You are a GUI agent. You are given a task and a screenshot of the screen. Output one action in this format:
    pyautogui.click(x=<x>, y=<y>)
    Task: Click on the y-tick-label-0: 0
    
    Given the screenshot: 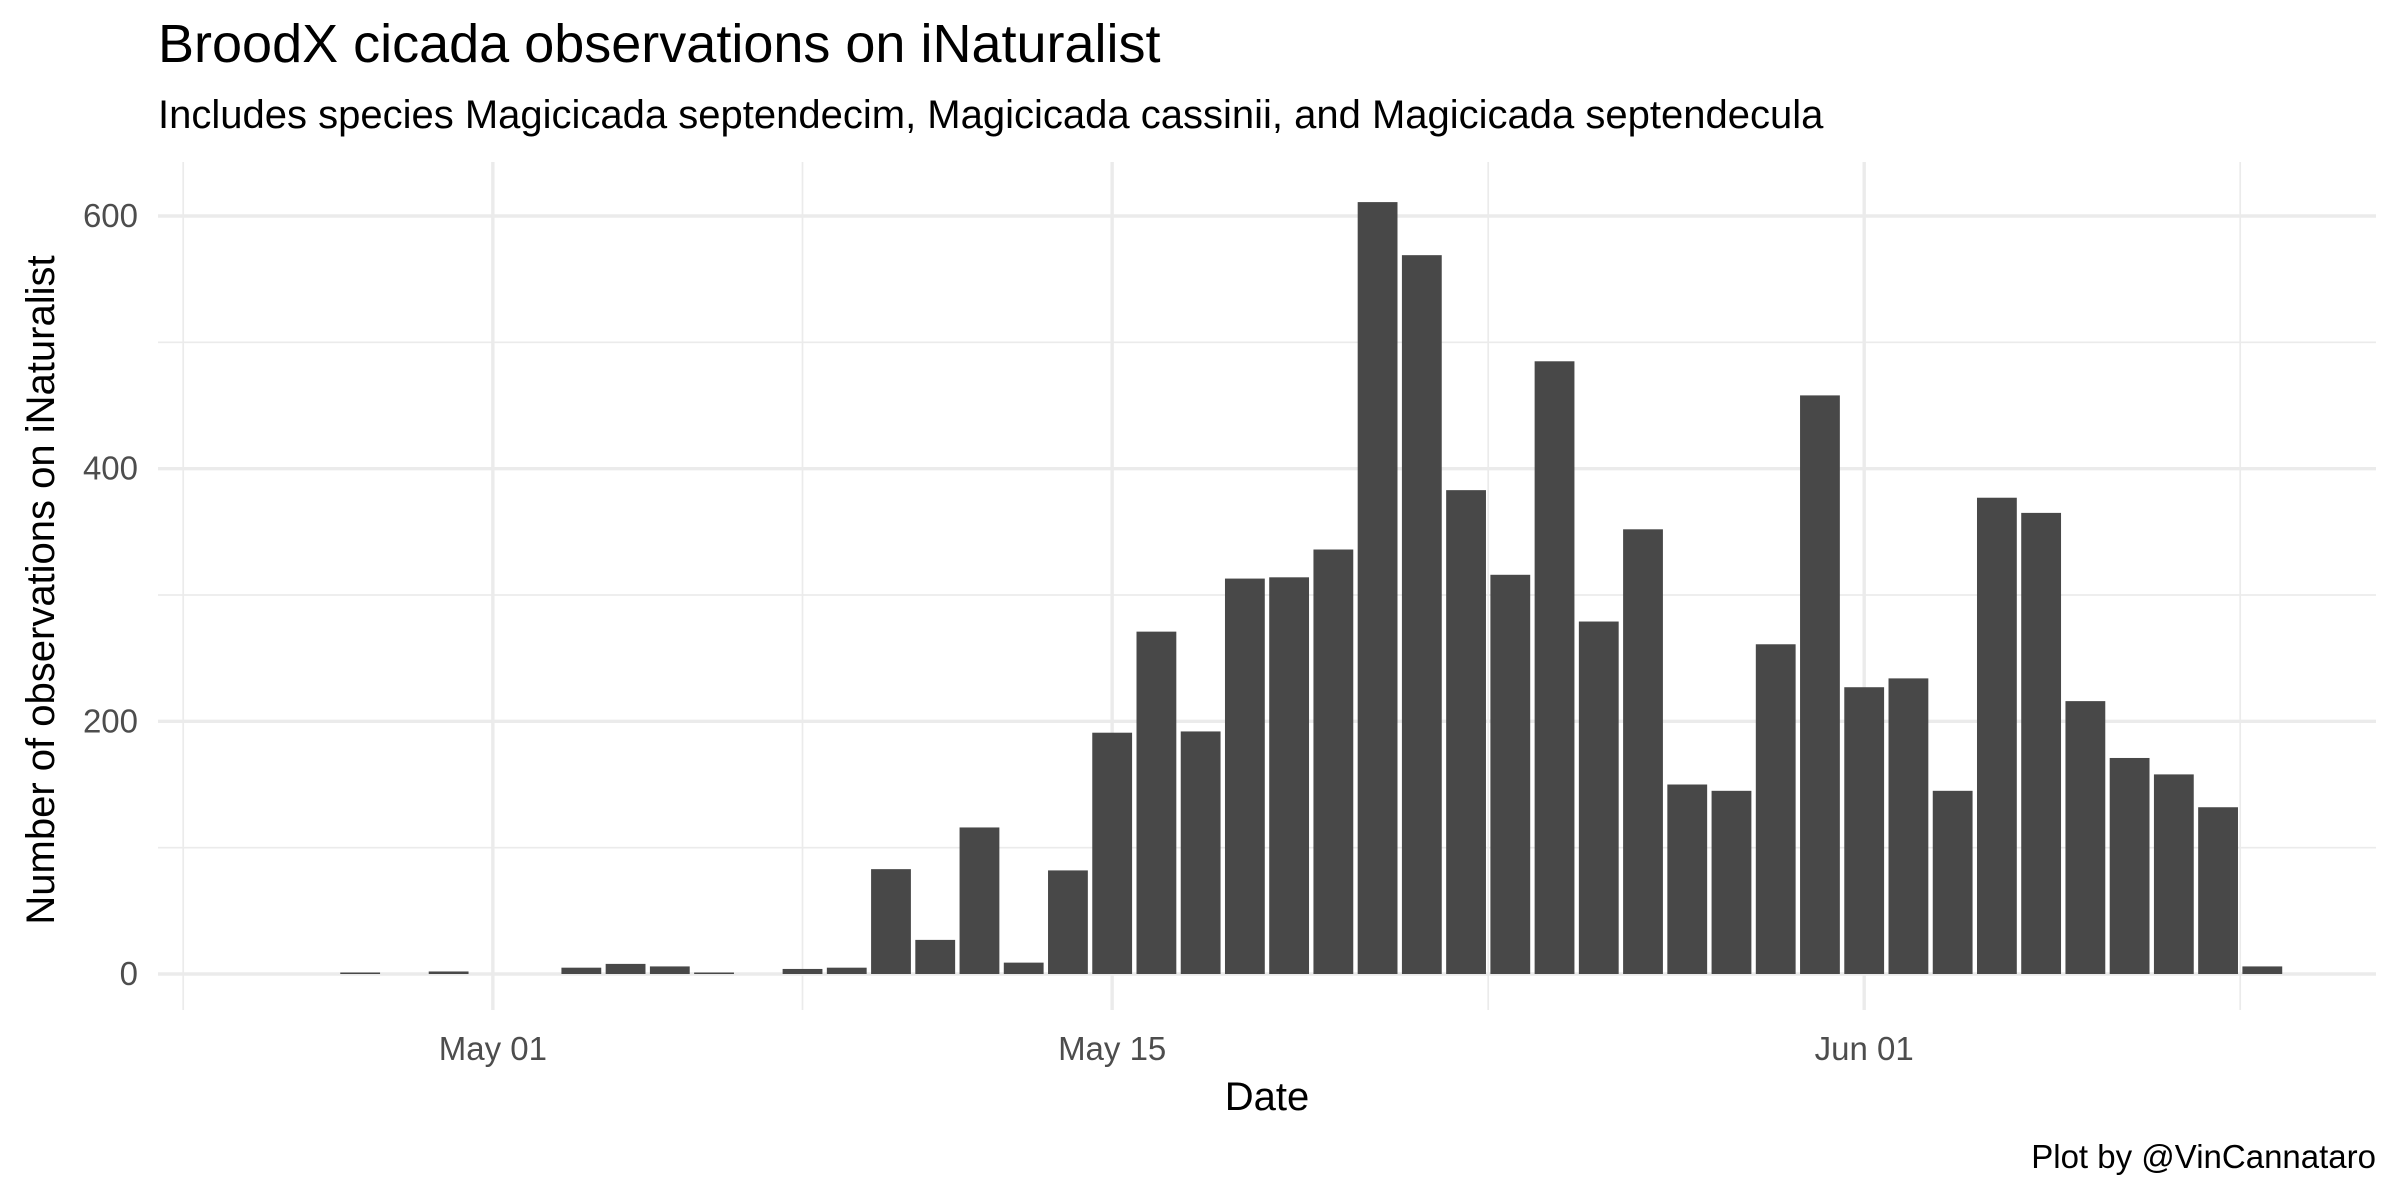 What is the action you would take?
    pyautogui.click(x=129, y=973)
    